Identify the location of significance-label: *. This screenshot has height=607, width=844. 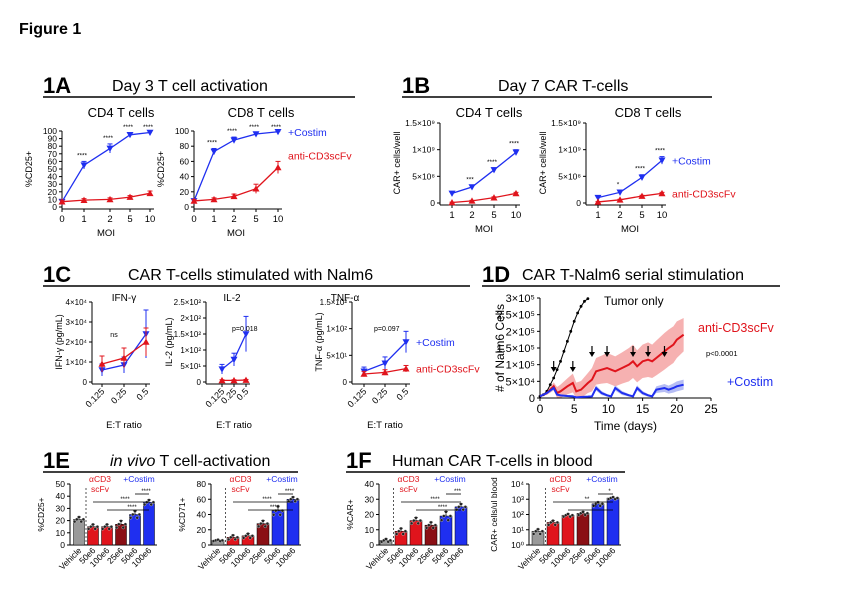
(618, 185).